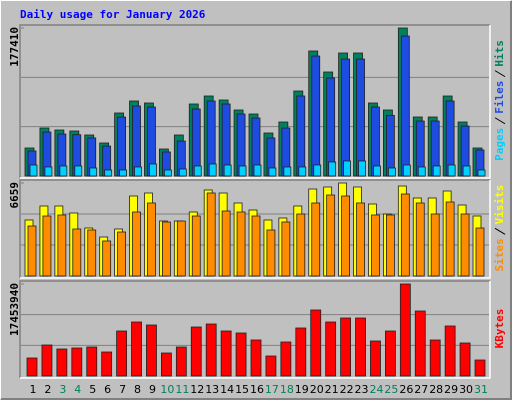  Describe the element at coordinates (376, 389) in the screenshot. I see `x-tick-label: 24` at that location.